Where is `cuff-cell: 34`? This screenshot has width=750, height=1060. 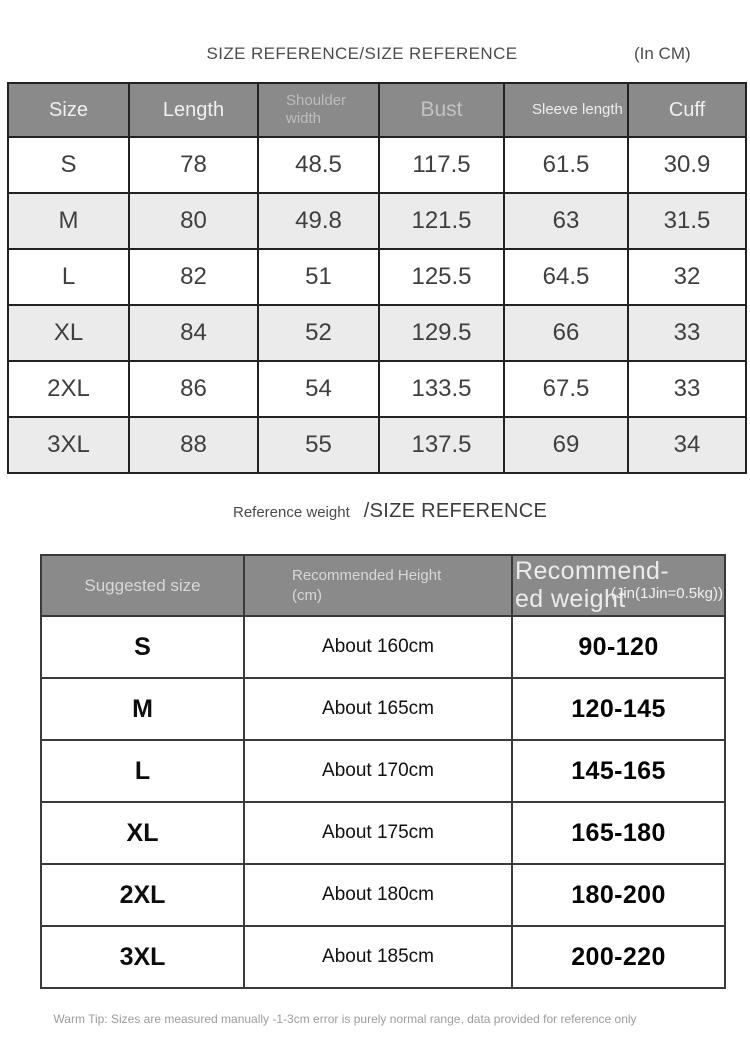
cuff-cell: 34 is located at coordinates (687, 445).